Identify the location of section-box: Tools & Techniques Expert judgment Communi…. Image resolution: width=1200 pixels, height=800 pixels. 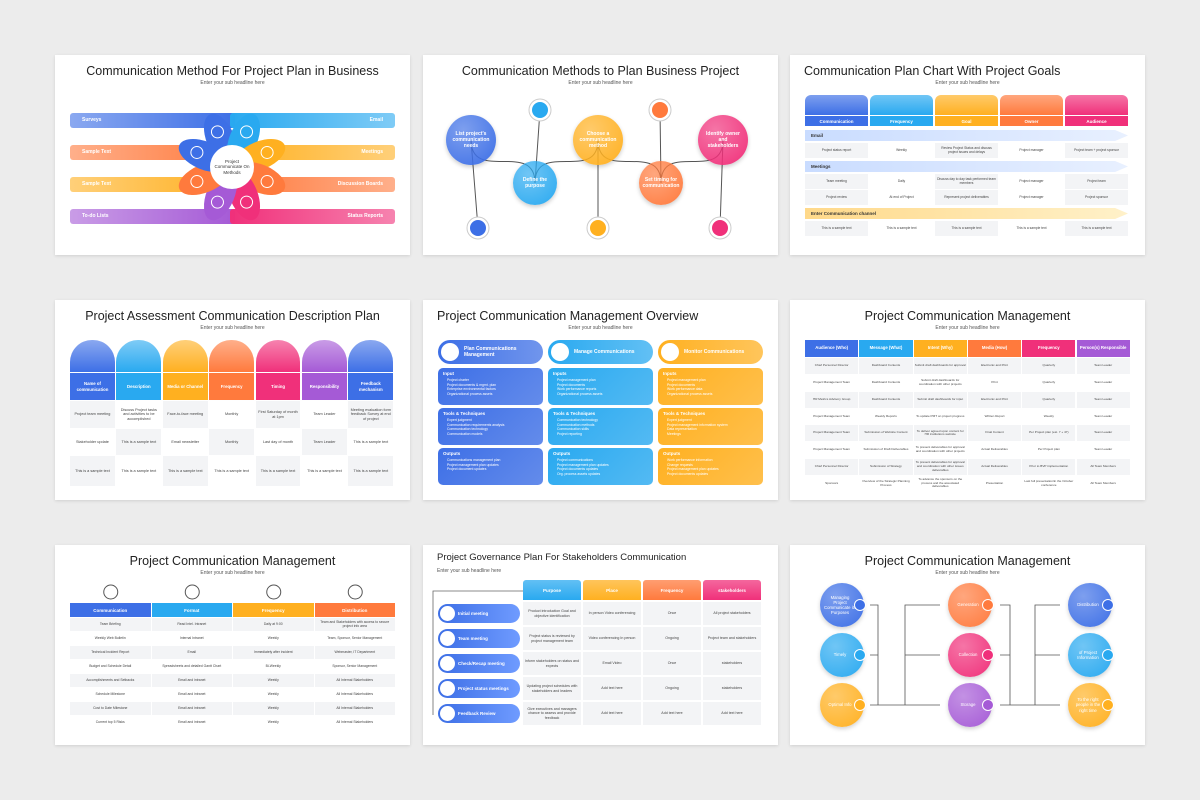
(490, 426).